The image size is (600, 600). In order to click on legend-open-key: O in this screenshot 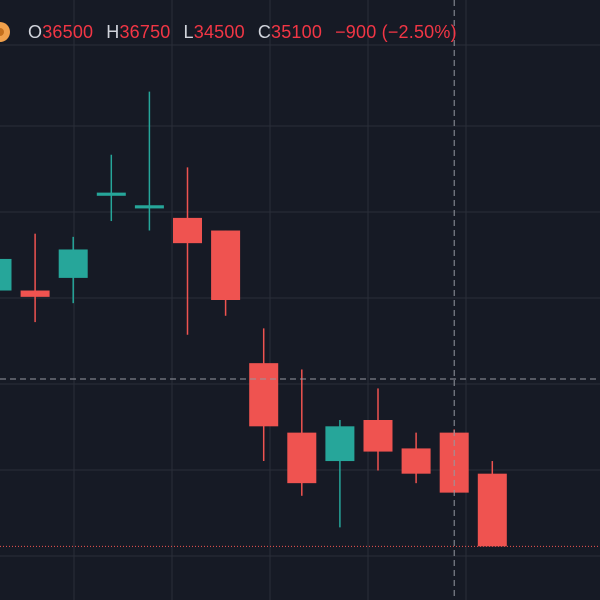, I will do `click(35, 31)`.